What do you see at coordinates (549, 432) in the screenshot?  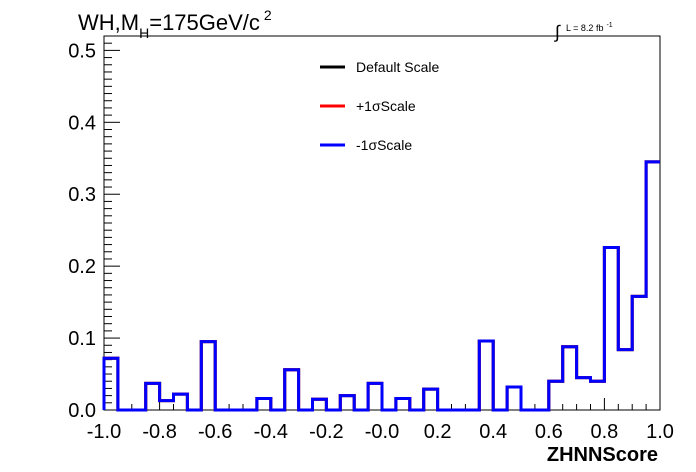 I see `x-tick-label: 0.6` at bounding box center [549, 432].